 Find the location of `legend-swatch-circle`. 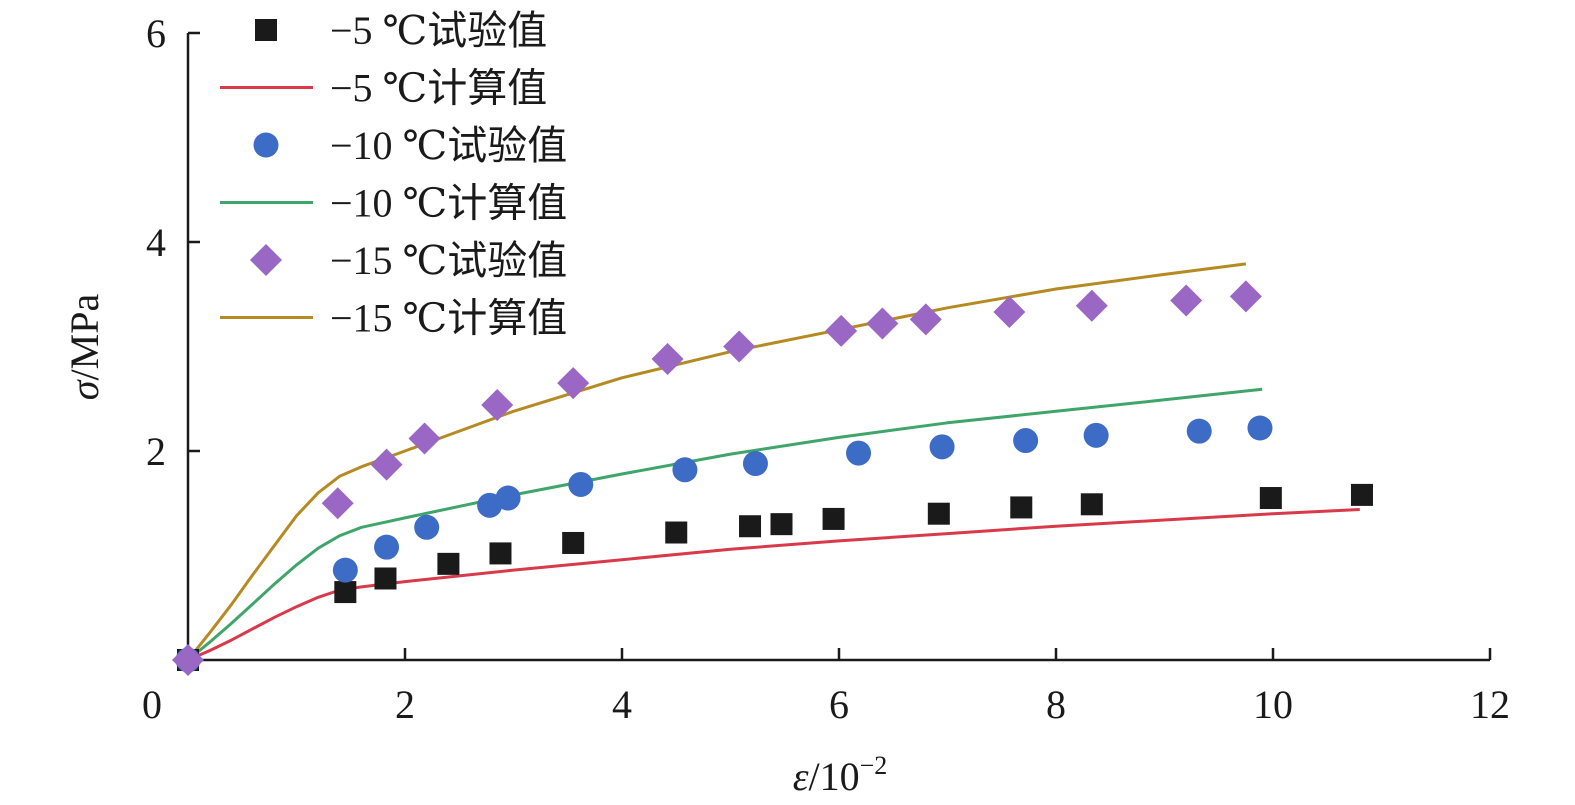

legend-swatch-circle is located at coordinates (266, 145).